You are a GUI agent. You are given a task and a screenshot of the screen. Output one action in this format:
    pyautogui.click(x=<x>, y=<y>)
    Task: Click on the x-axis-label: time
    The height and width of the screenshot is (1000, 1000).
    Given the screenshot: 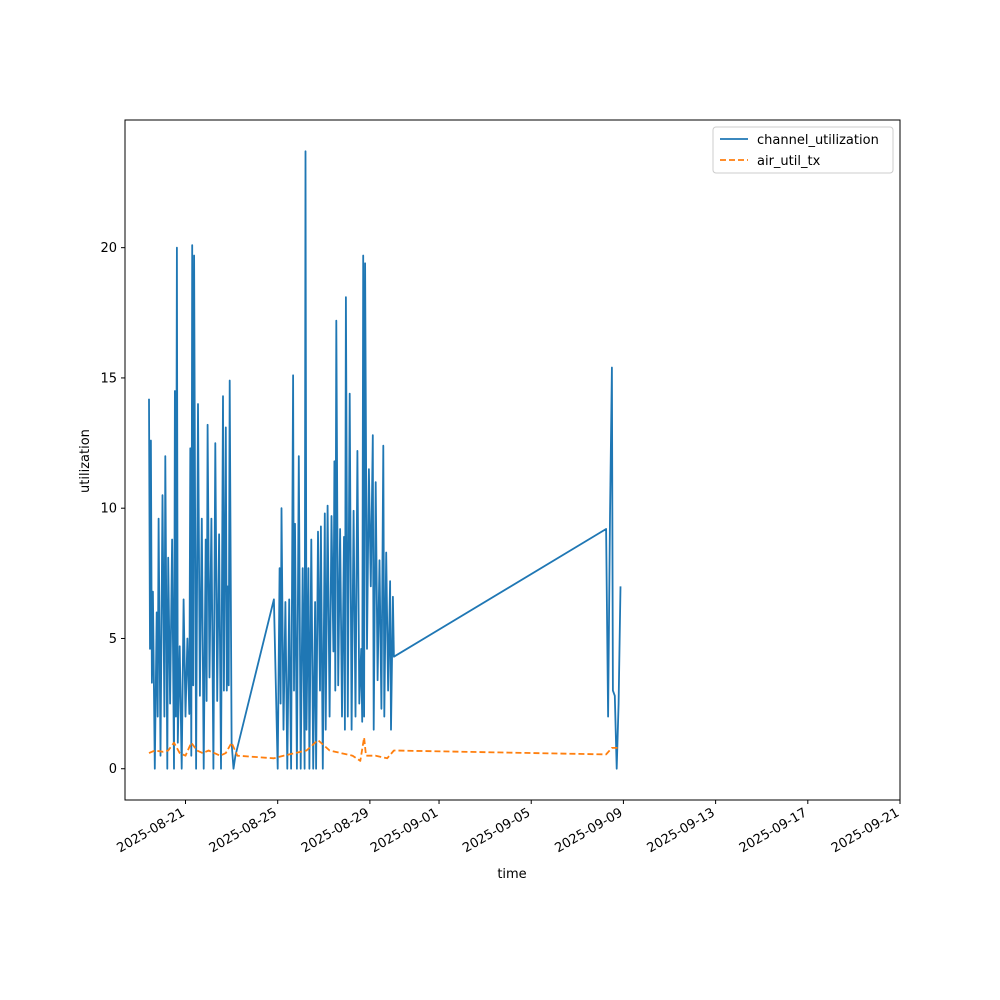 What is the action you would take?
    pyautogui.click(x=511, y=874)
    